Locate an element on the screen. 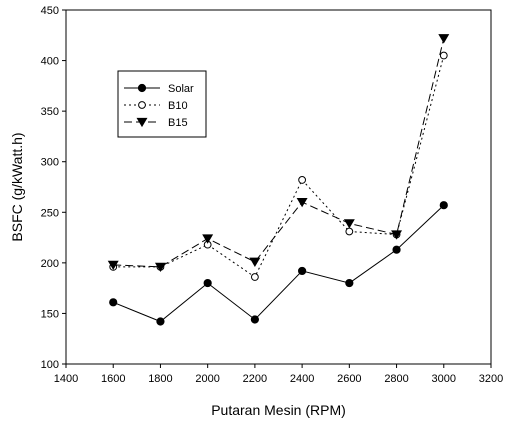 Image resolution: width=514 pixels, height=427 pixels. x-tick-label: 3200 is located at coordinates (491, 379).